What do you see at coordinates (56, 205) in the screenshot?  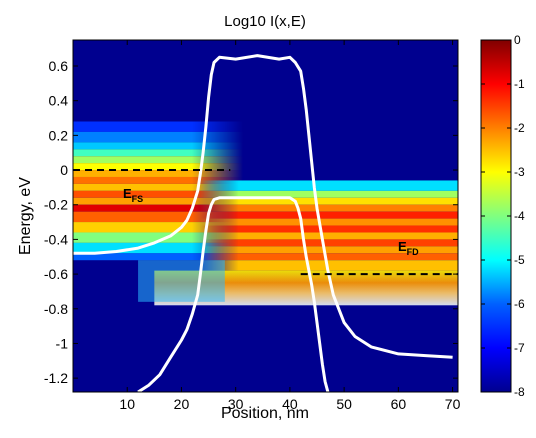 I see `y-tick-label: -0.2` at bounding box center [56, 205].